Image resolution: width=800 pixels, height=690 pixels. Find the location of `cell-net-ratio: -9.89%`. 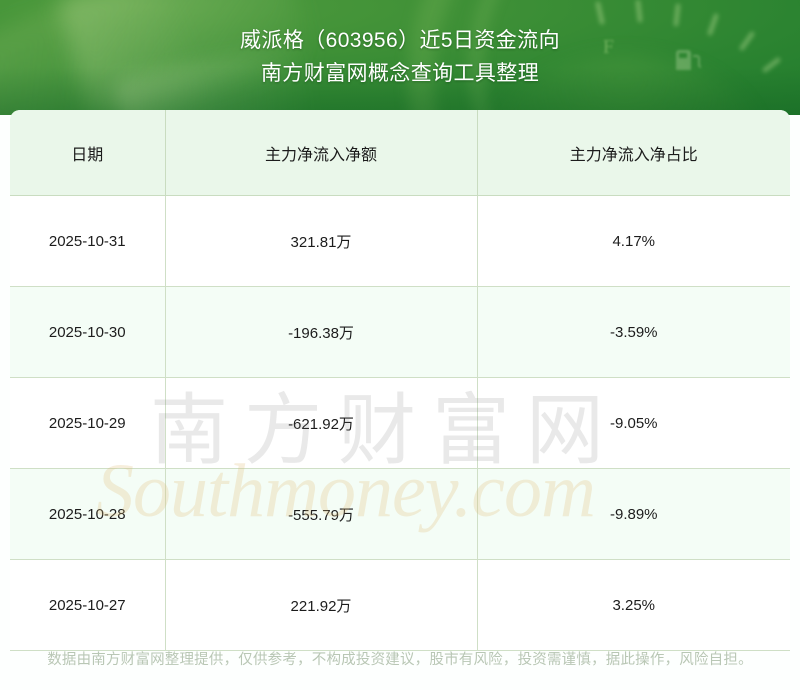

cell-net-ratio: -9.89% is located at coordinates (633, 514).